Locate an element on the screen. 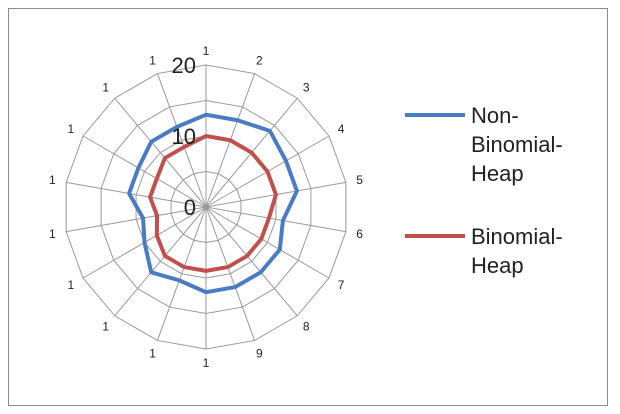 Image resolution: width=620 pixels, height=414 pixels. radial-tick-labels: 0 10 20 is located at coordinates (184, 136).